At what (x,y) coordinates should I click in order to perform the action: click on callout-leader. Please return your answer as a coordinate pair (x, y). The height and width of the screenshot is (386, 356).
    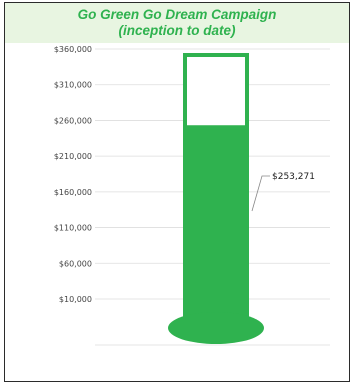
    Looking at the image, I should click on (260, 193).